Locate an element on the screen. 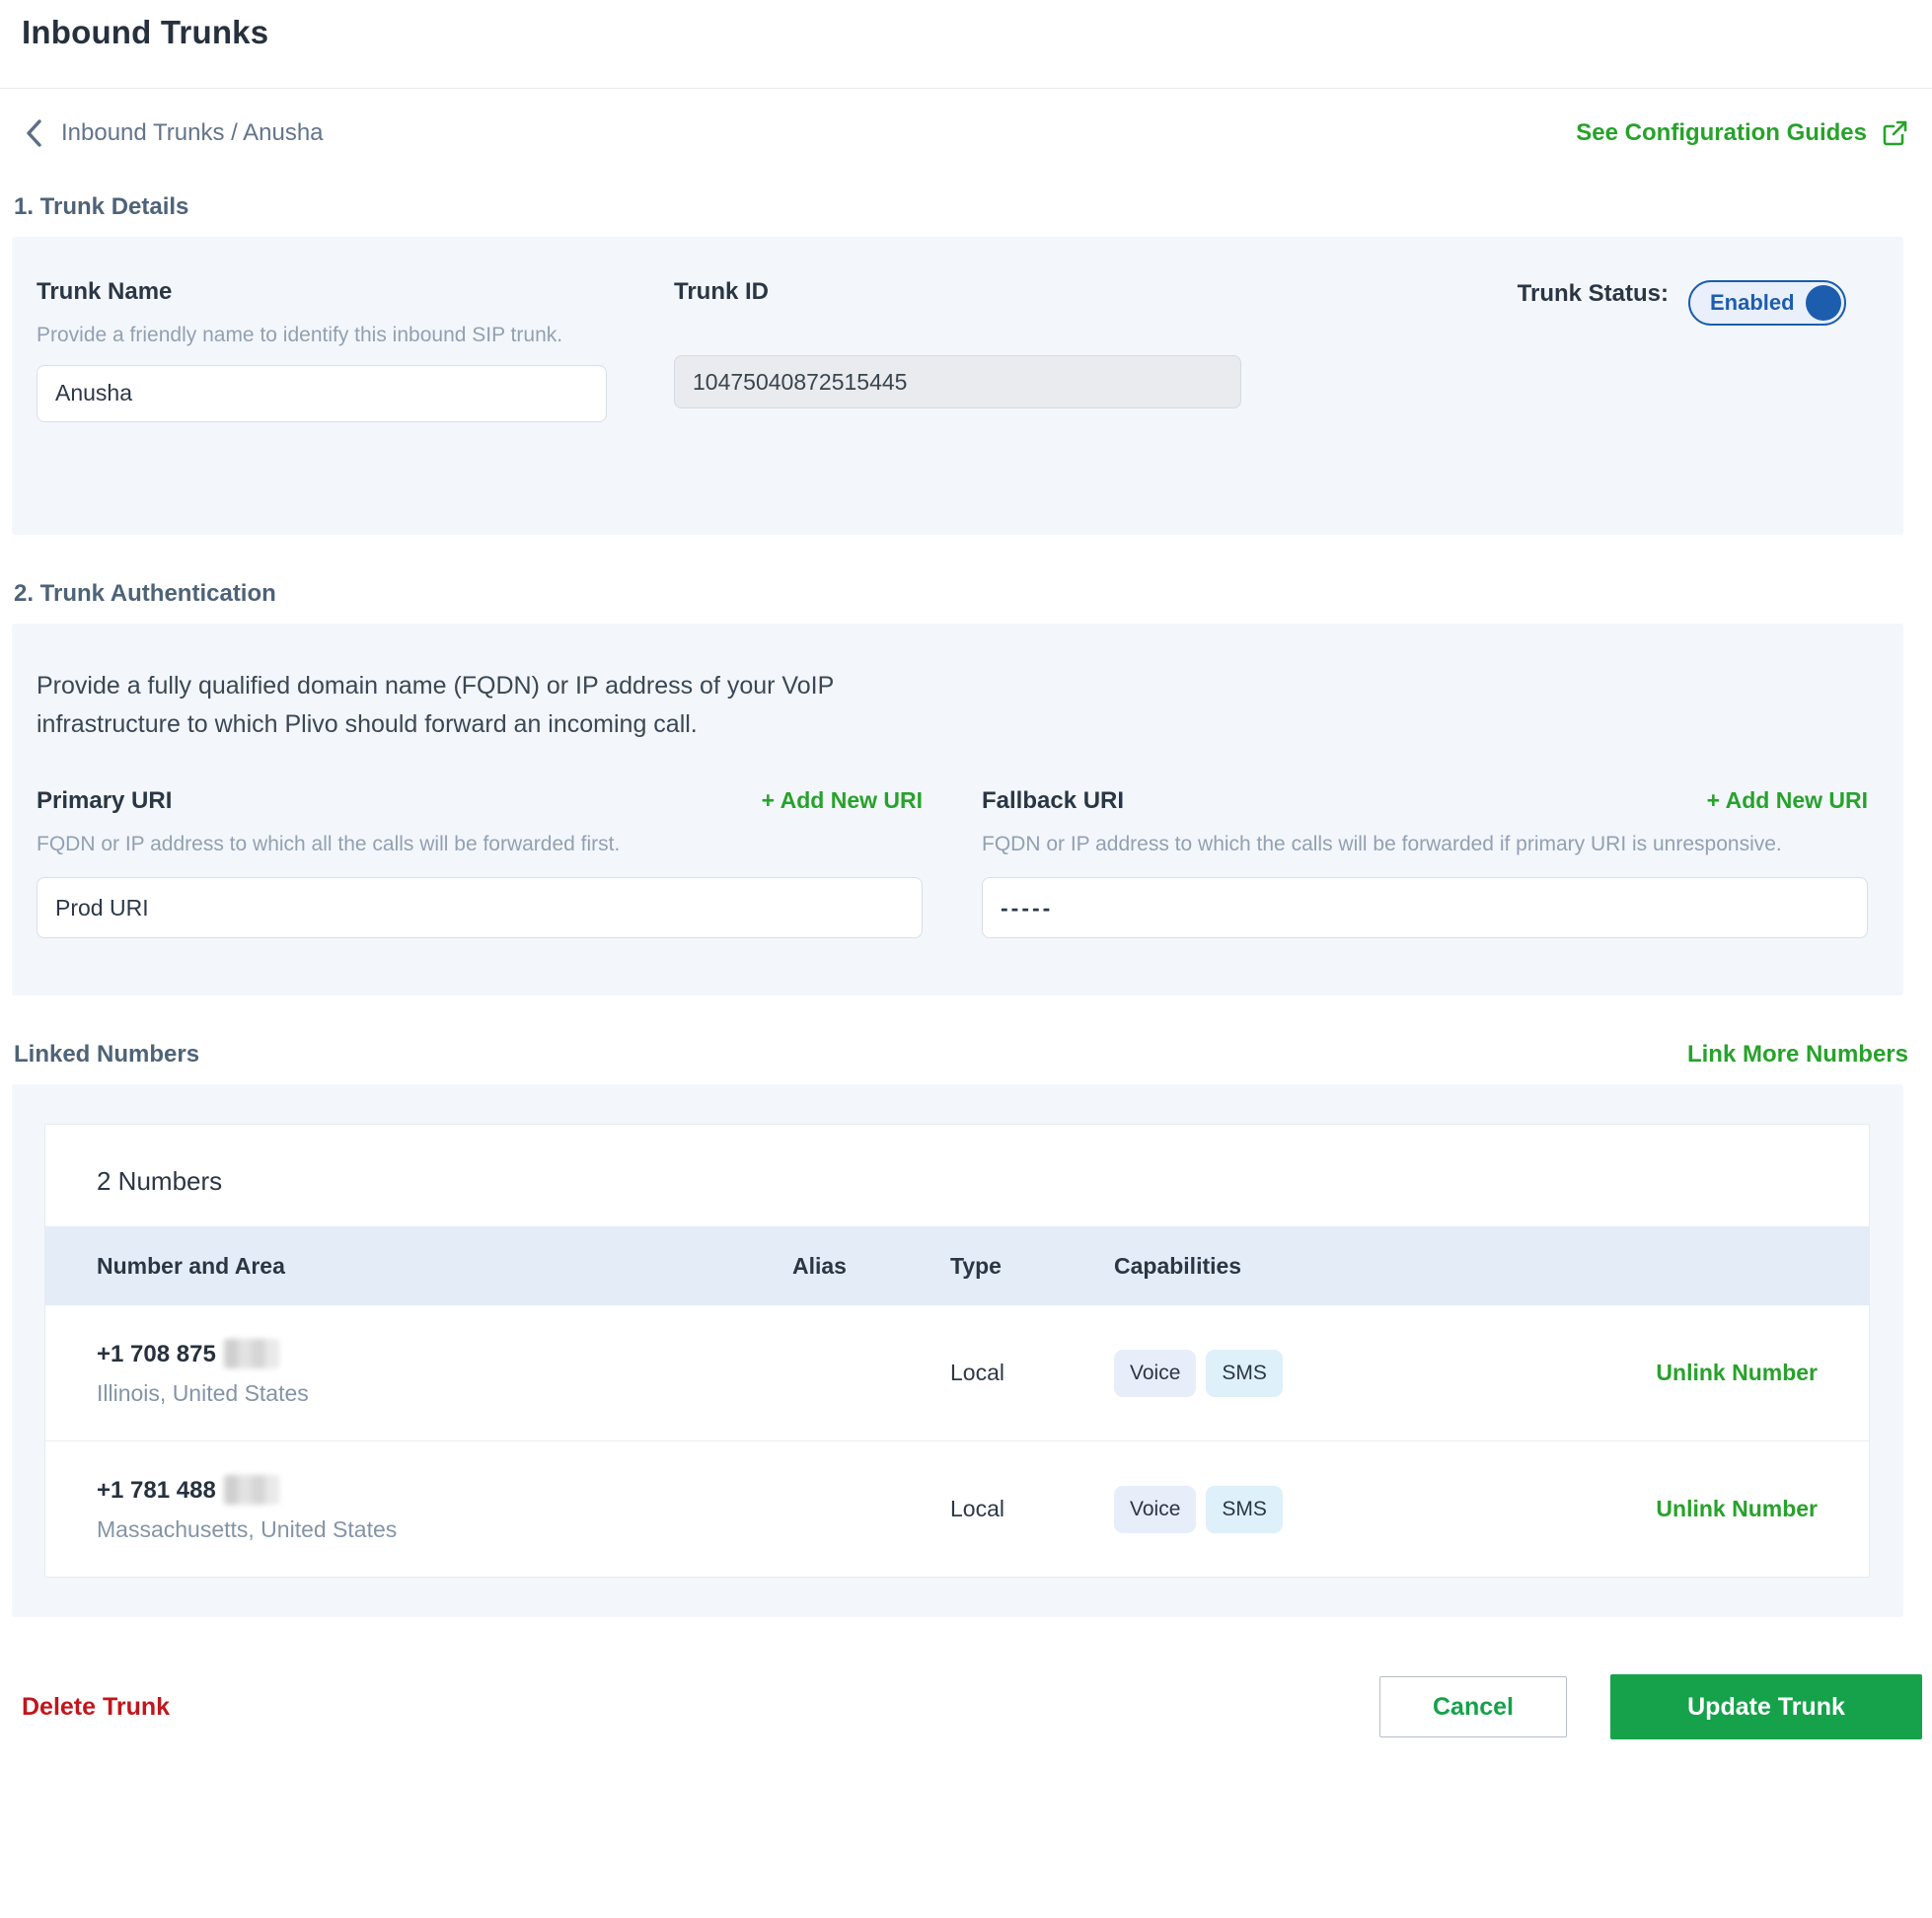 This screenshot has height=1918, width=1932. footer-actions: Cancel Update Trunk is located at coordinates (1650, 1707).